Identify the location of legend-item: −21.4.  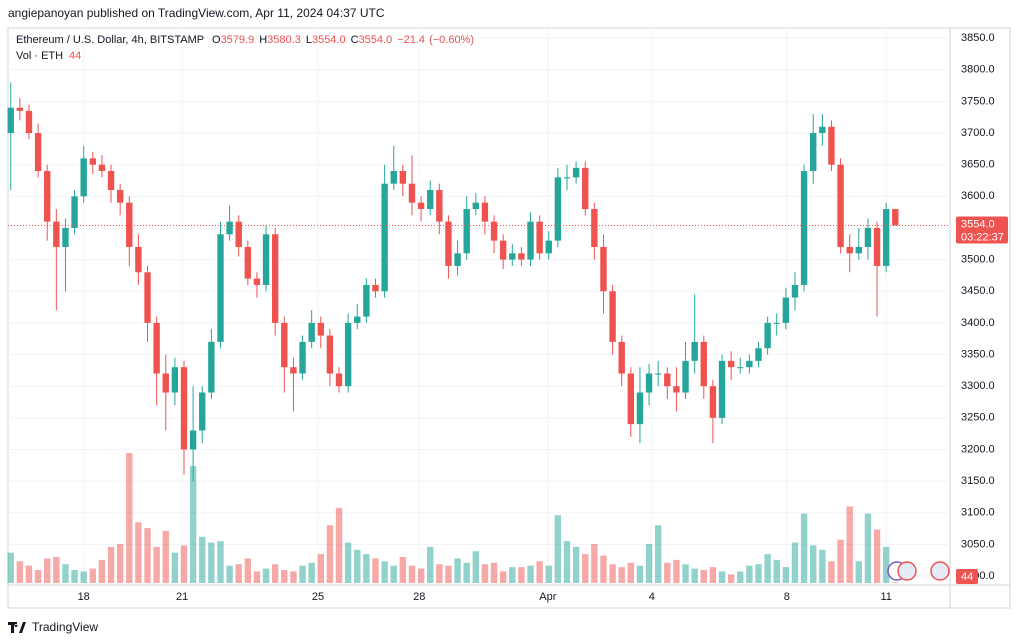
(411, 40).